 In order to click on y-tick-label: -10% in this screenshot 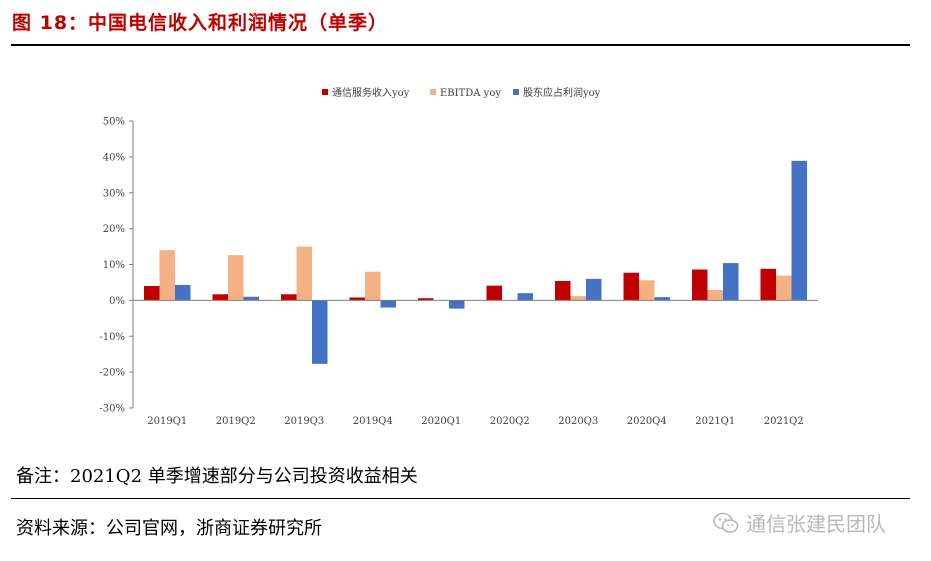, I will do `click(112, 337)`.